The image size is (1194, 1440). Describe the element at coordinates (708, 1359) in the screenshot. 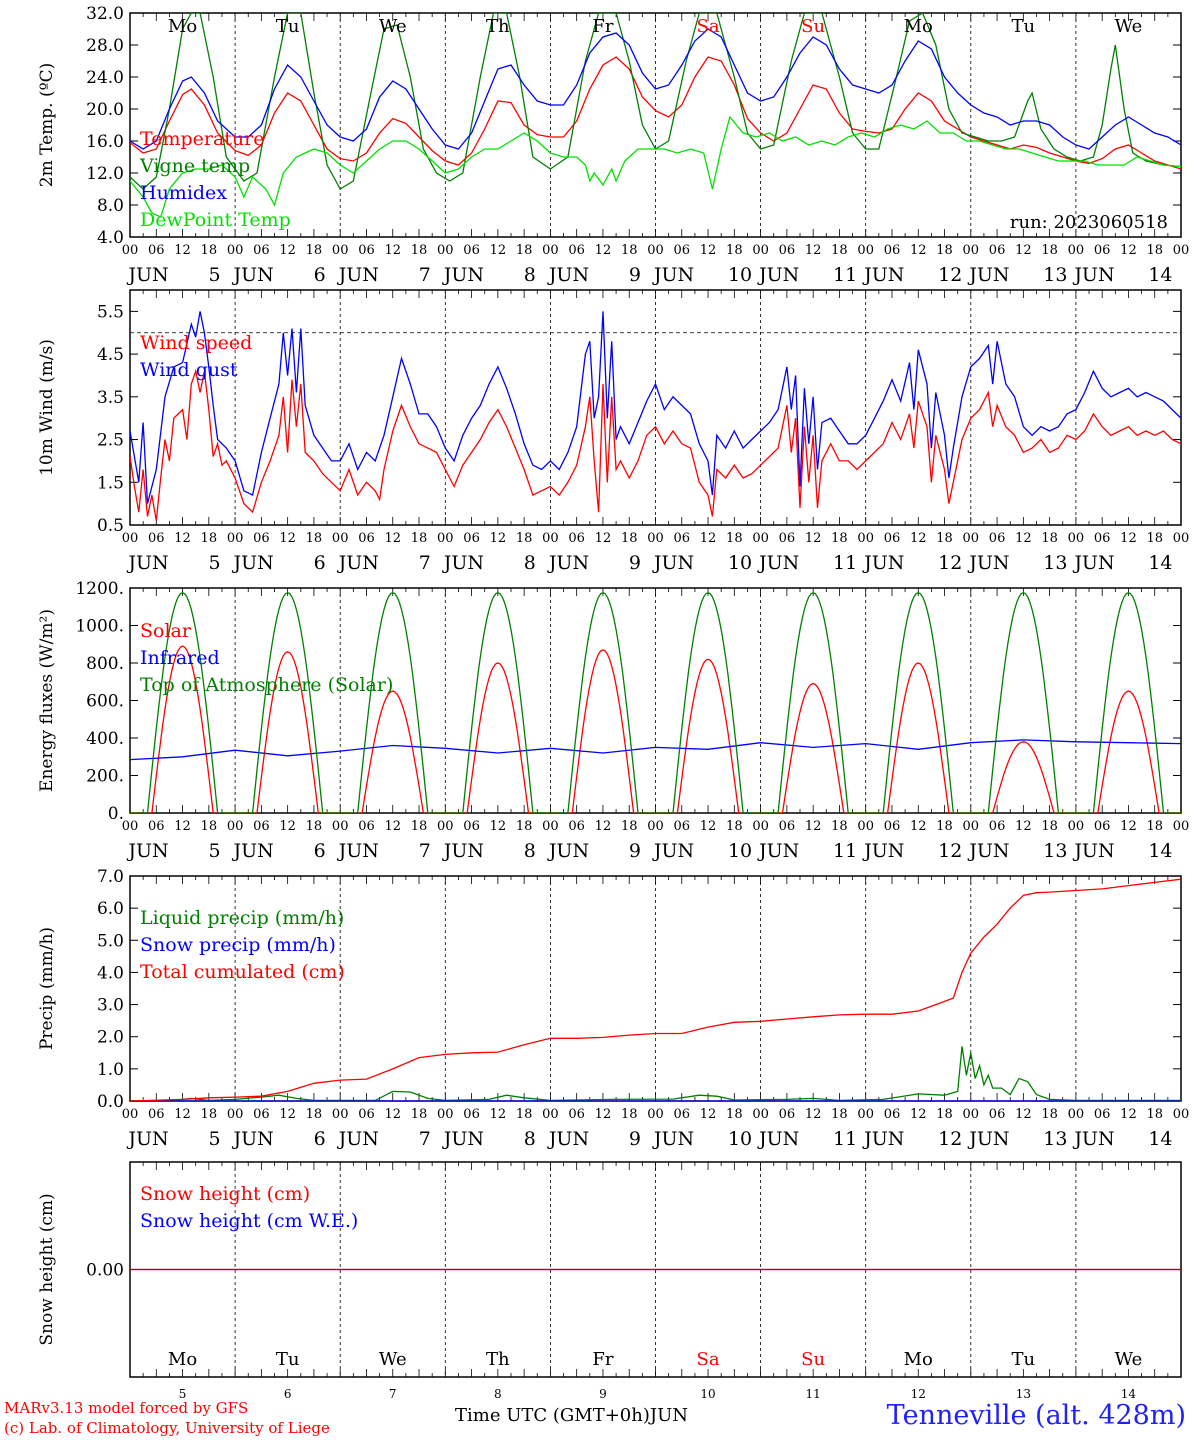

I see `weekday-label: Sa` at that location.